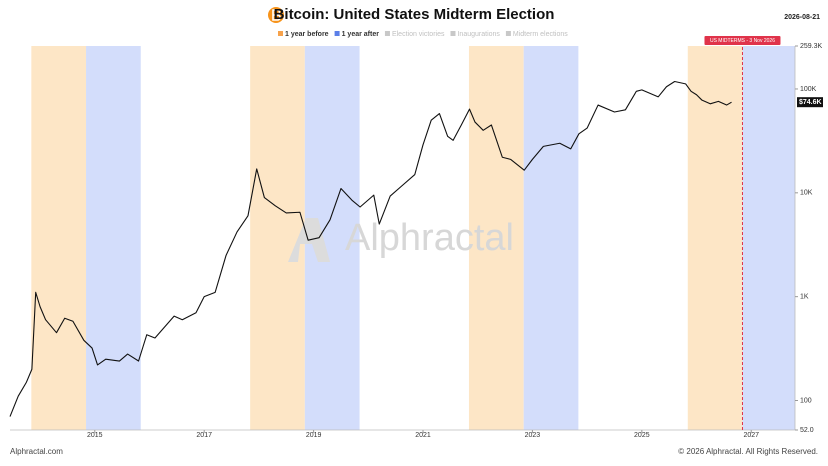 The height and width of the screenshot is (466, 828). I want to click on y-tick-label: 1K, so click(804, 297).